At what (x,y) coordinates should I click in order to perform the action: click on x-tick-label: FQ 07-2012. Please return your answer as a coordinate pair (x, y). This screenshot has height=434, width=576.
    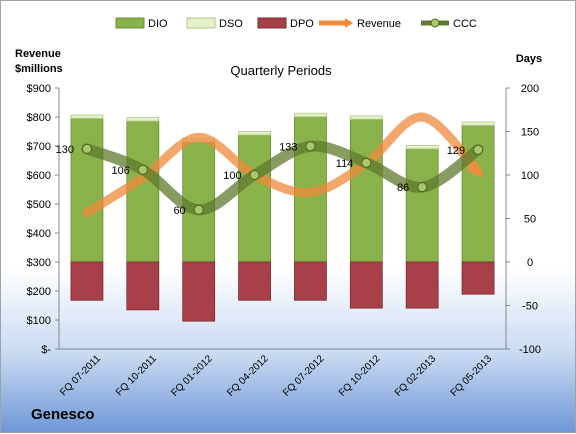
    Looking at the image, I should click on (304, 376).